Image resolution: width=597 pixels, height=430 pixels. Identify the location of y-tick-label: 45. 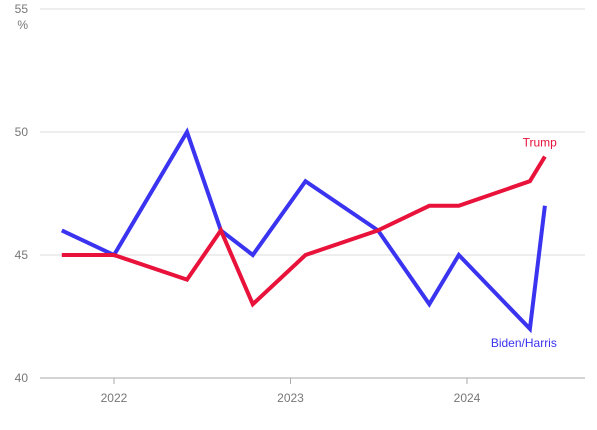
(22, 255).